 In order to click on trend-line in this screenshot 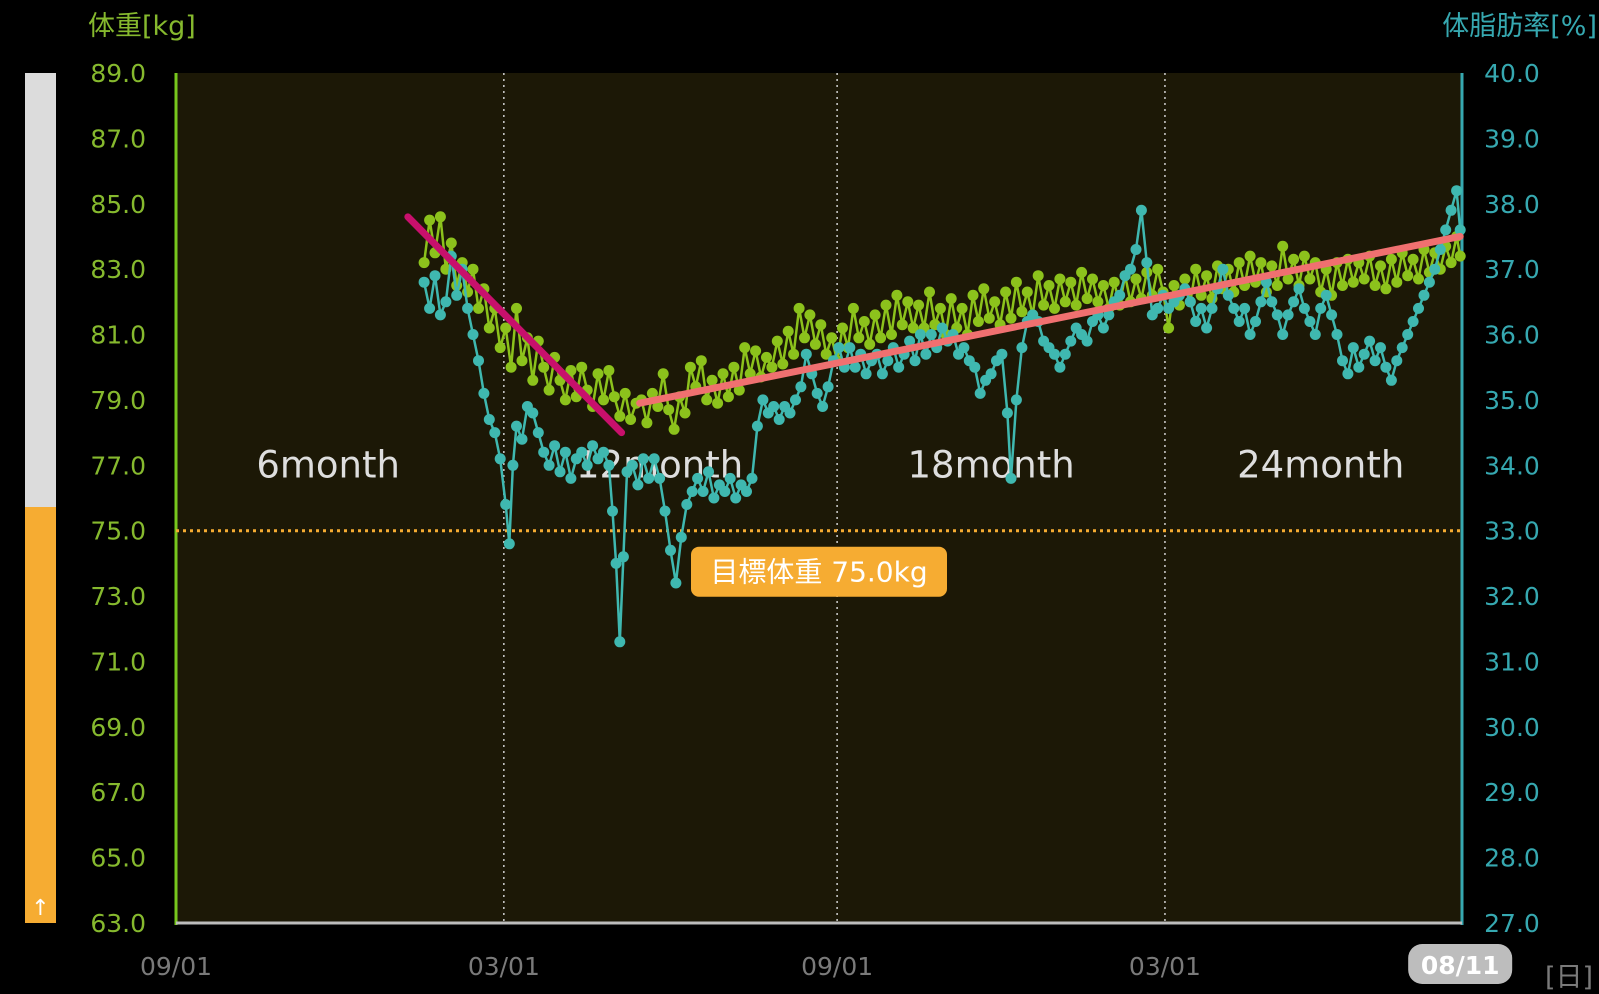, I will do `click(1050, 319)`.